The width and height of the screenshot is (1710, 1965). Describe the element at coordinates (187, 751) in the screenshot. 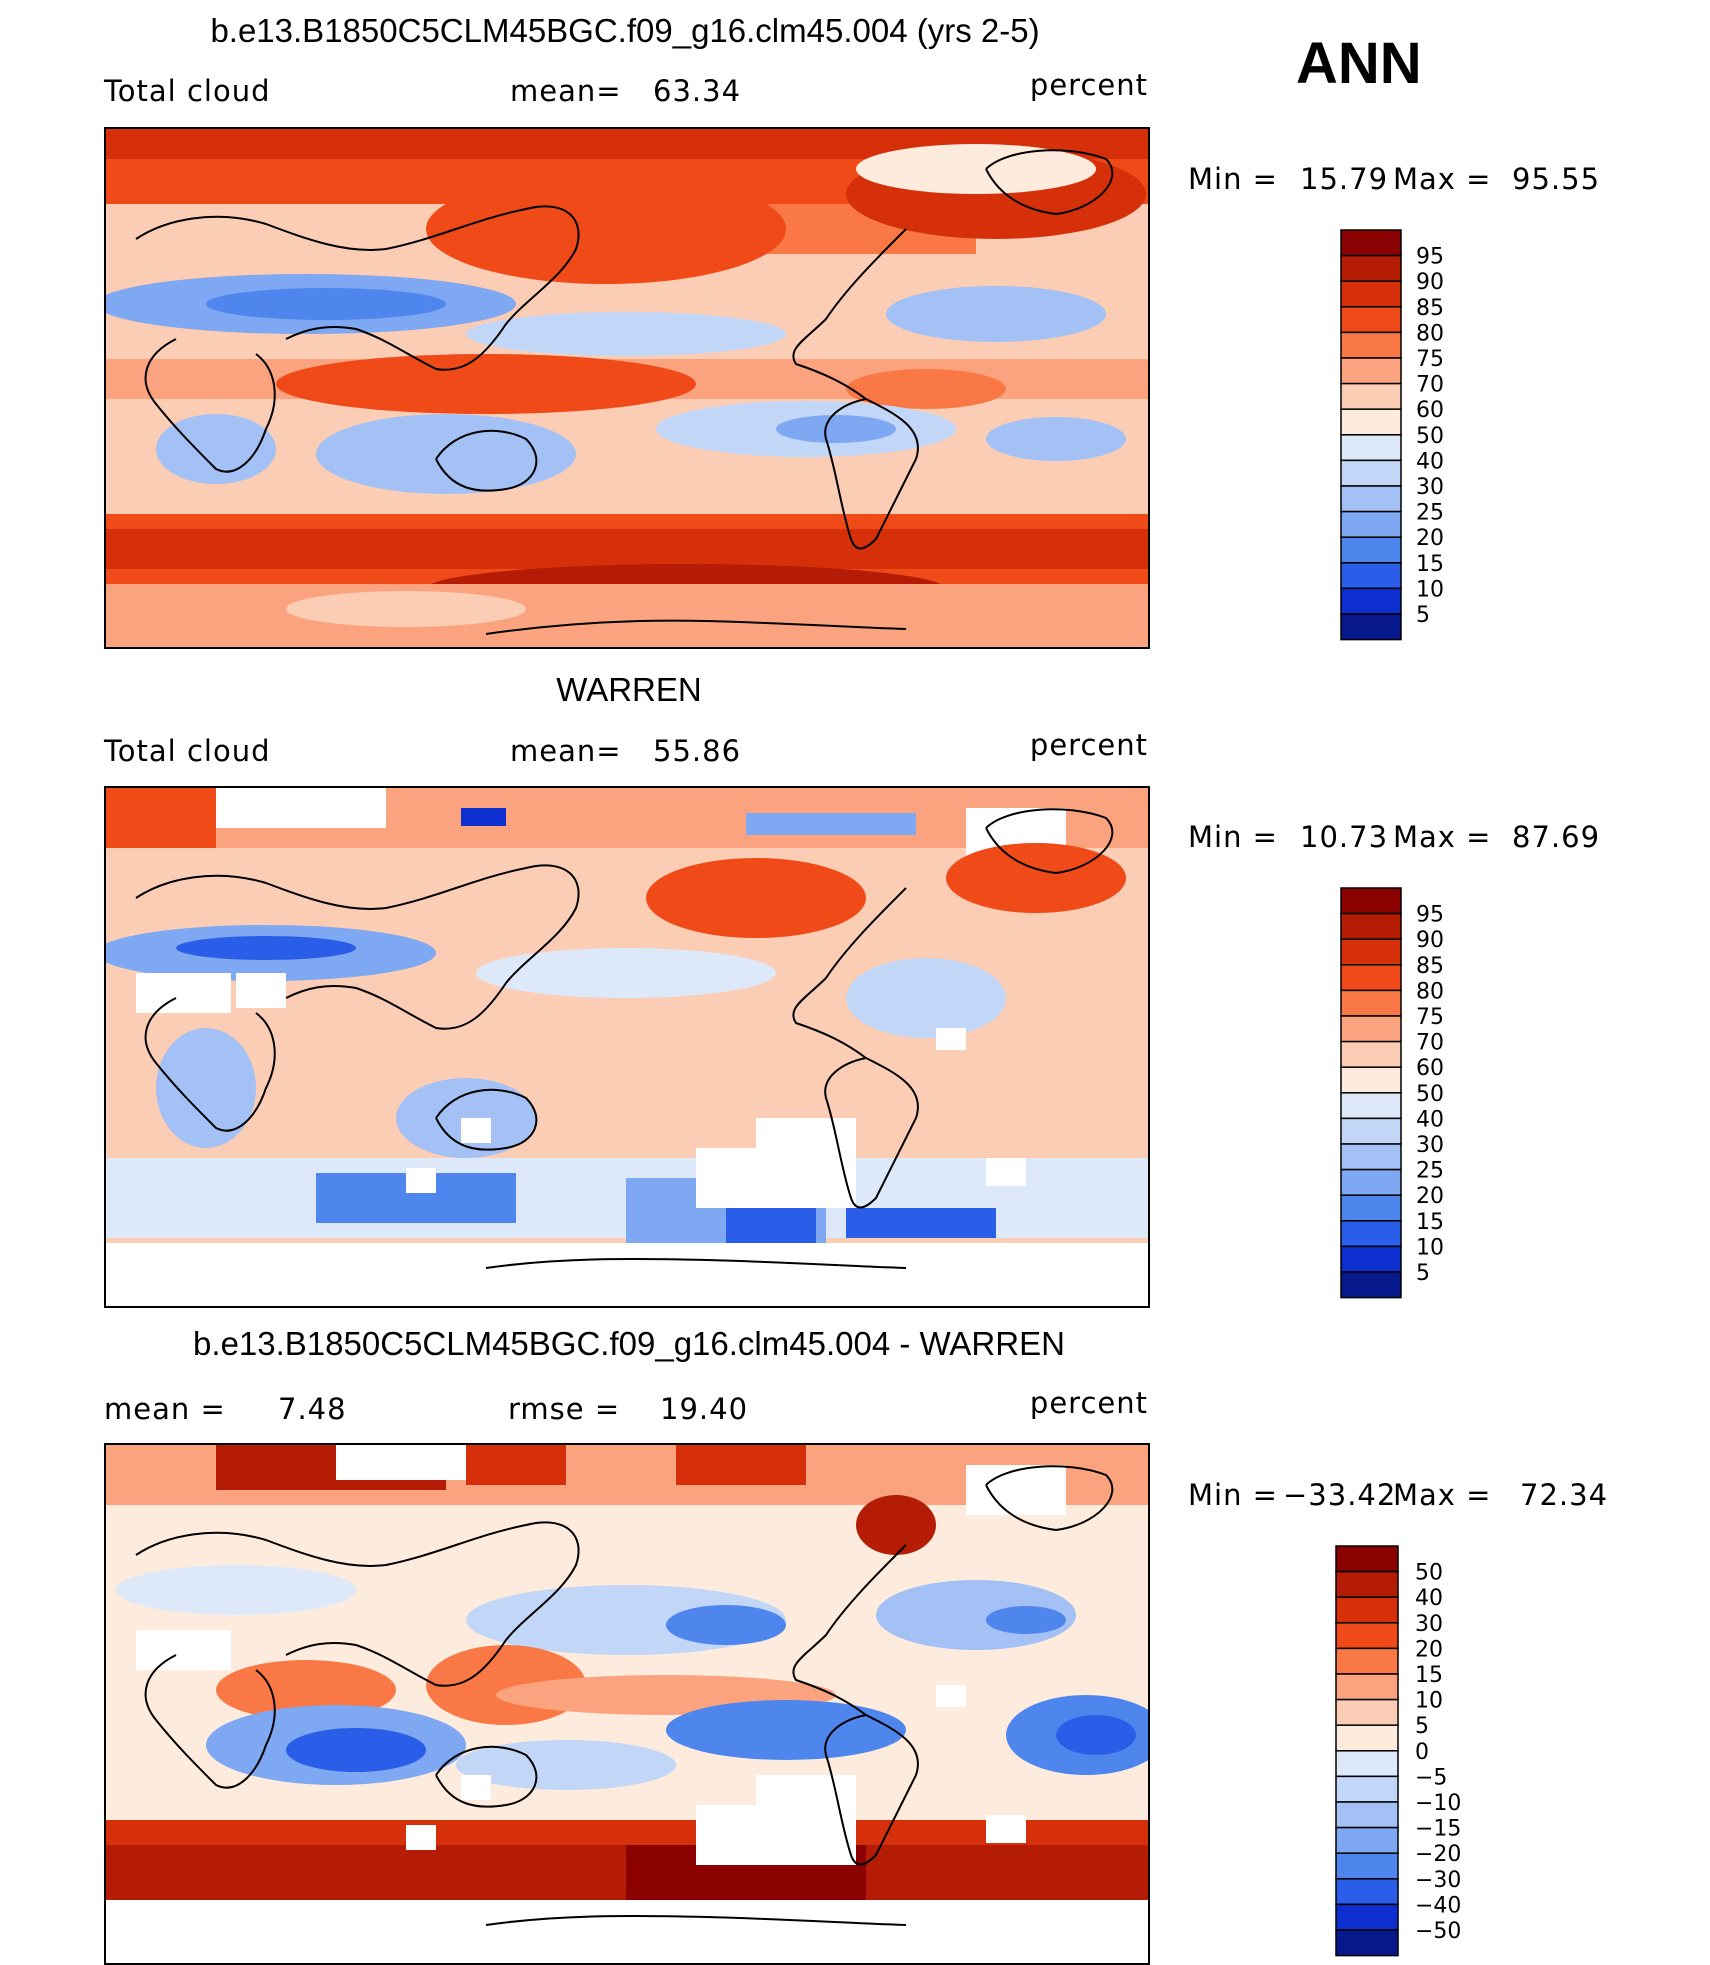

I see `panel-2-variable: Total cloud` at that location.